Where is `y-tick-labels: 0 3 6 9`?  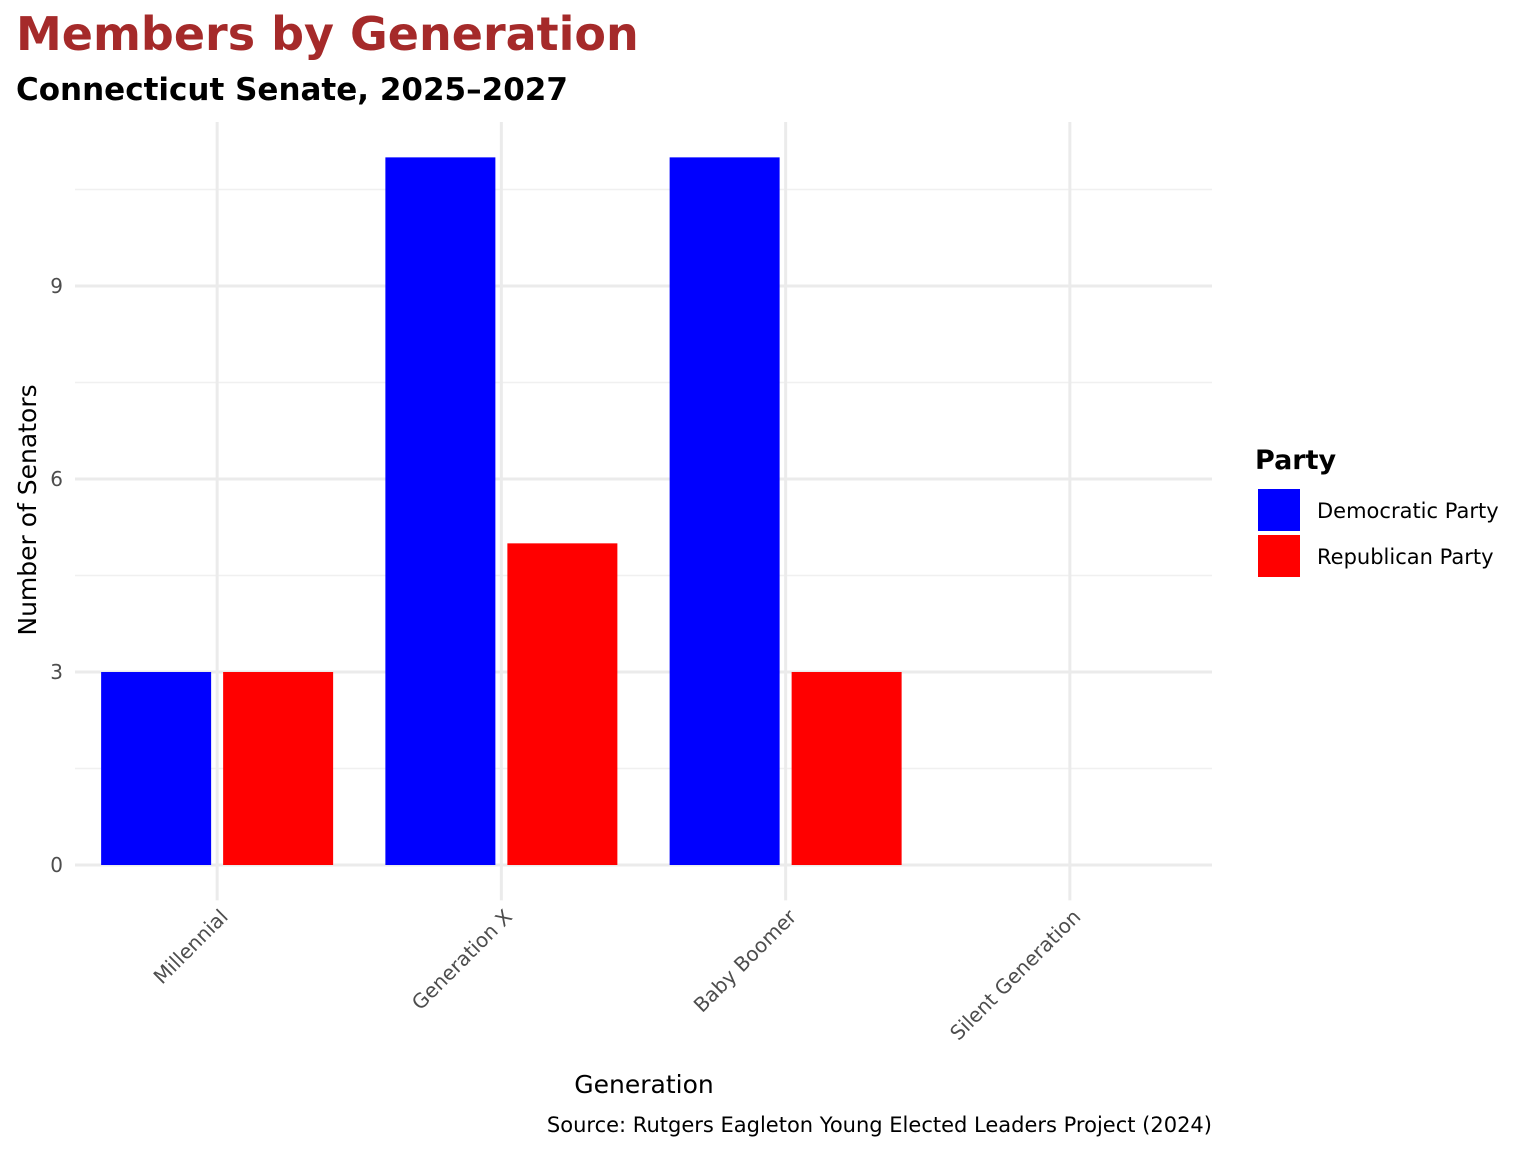
y-tick-labels: 0 3 6 9 is located at coordinates (56, 575).